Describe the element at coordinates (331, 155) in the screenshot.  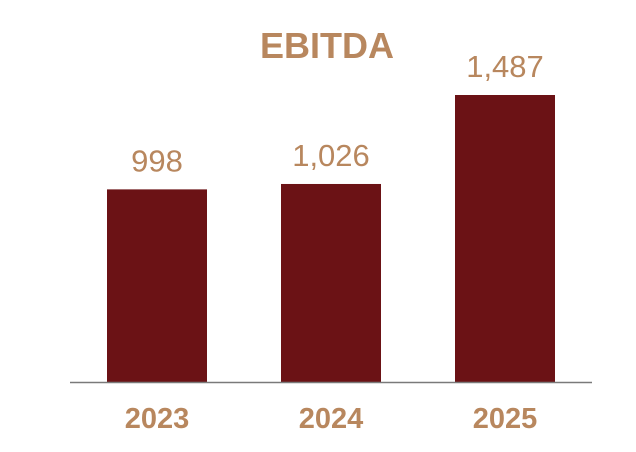
I see `value-label-2024: 1,026` at that location.